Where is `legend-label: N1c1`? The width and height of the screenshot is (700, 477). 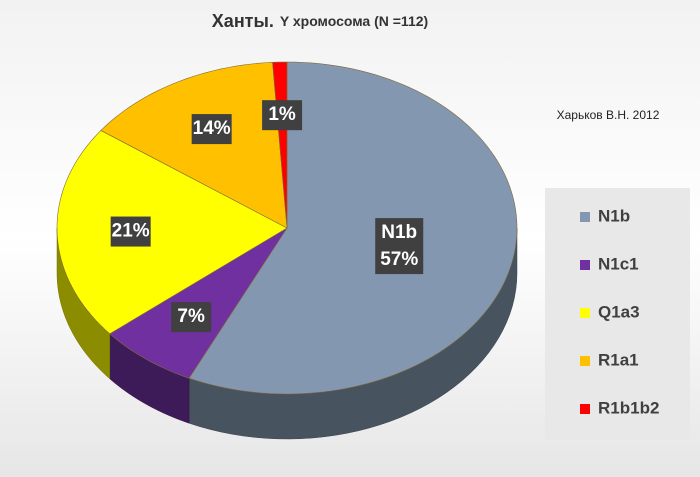
legend-label: N1c1 is located at coordinates (618, 263).